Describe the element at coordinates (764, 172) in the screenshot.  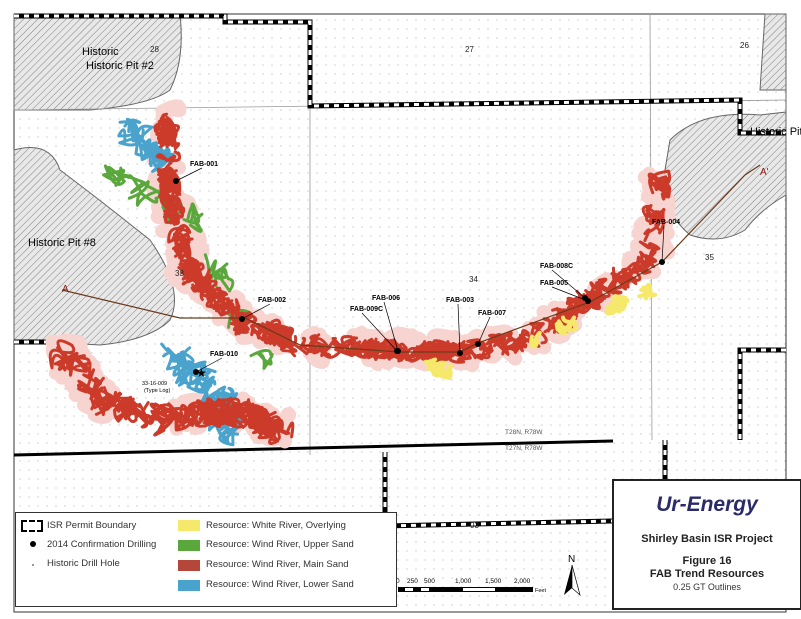
I see `section-label-a-prime: A'` at that location.